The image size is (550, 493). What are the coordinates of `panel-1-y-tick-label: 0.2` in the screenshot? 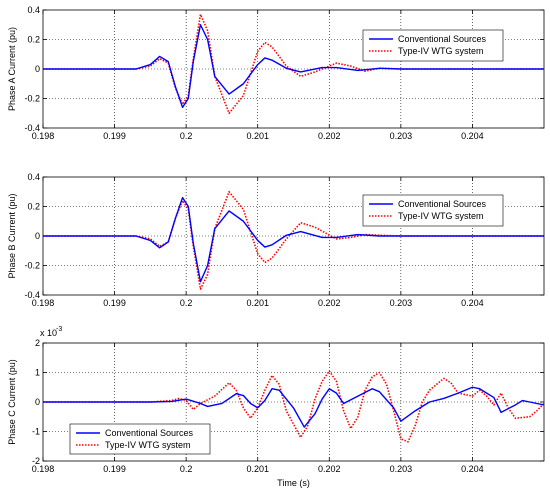 It's located at (33, 40).